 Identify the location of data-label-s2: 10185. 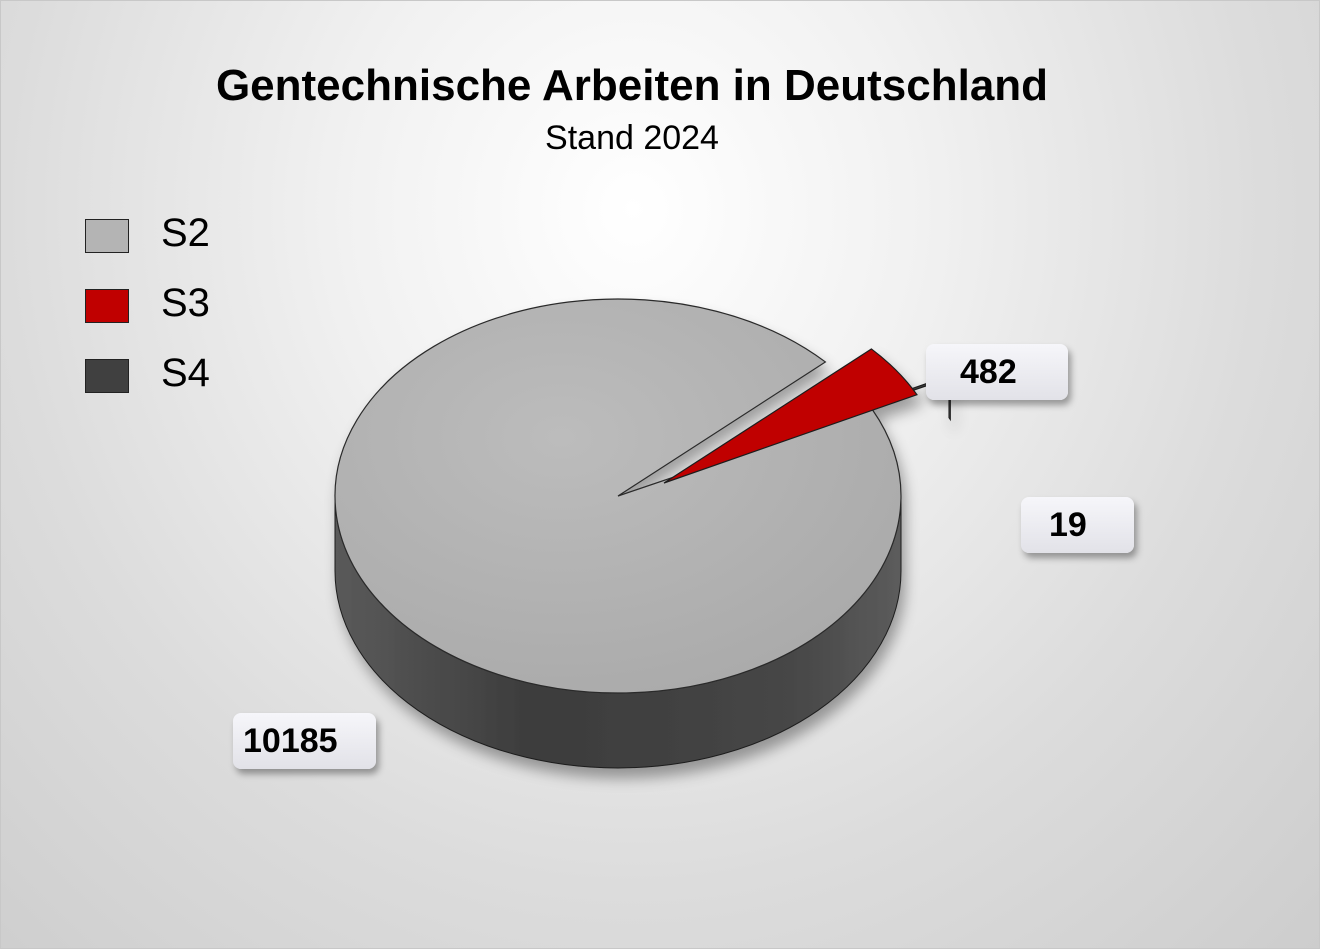
(304, 741).